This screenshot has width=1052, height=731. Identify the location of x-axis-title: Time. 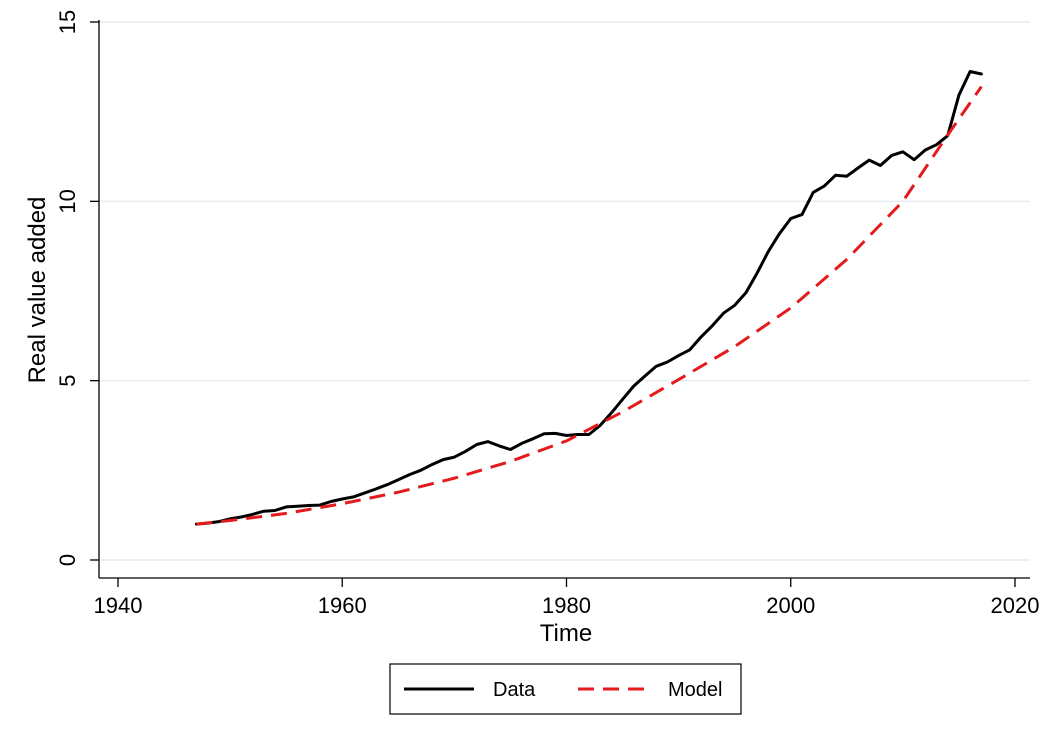
(566, 633).